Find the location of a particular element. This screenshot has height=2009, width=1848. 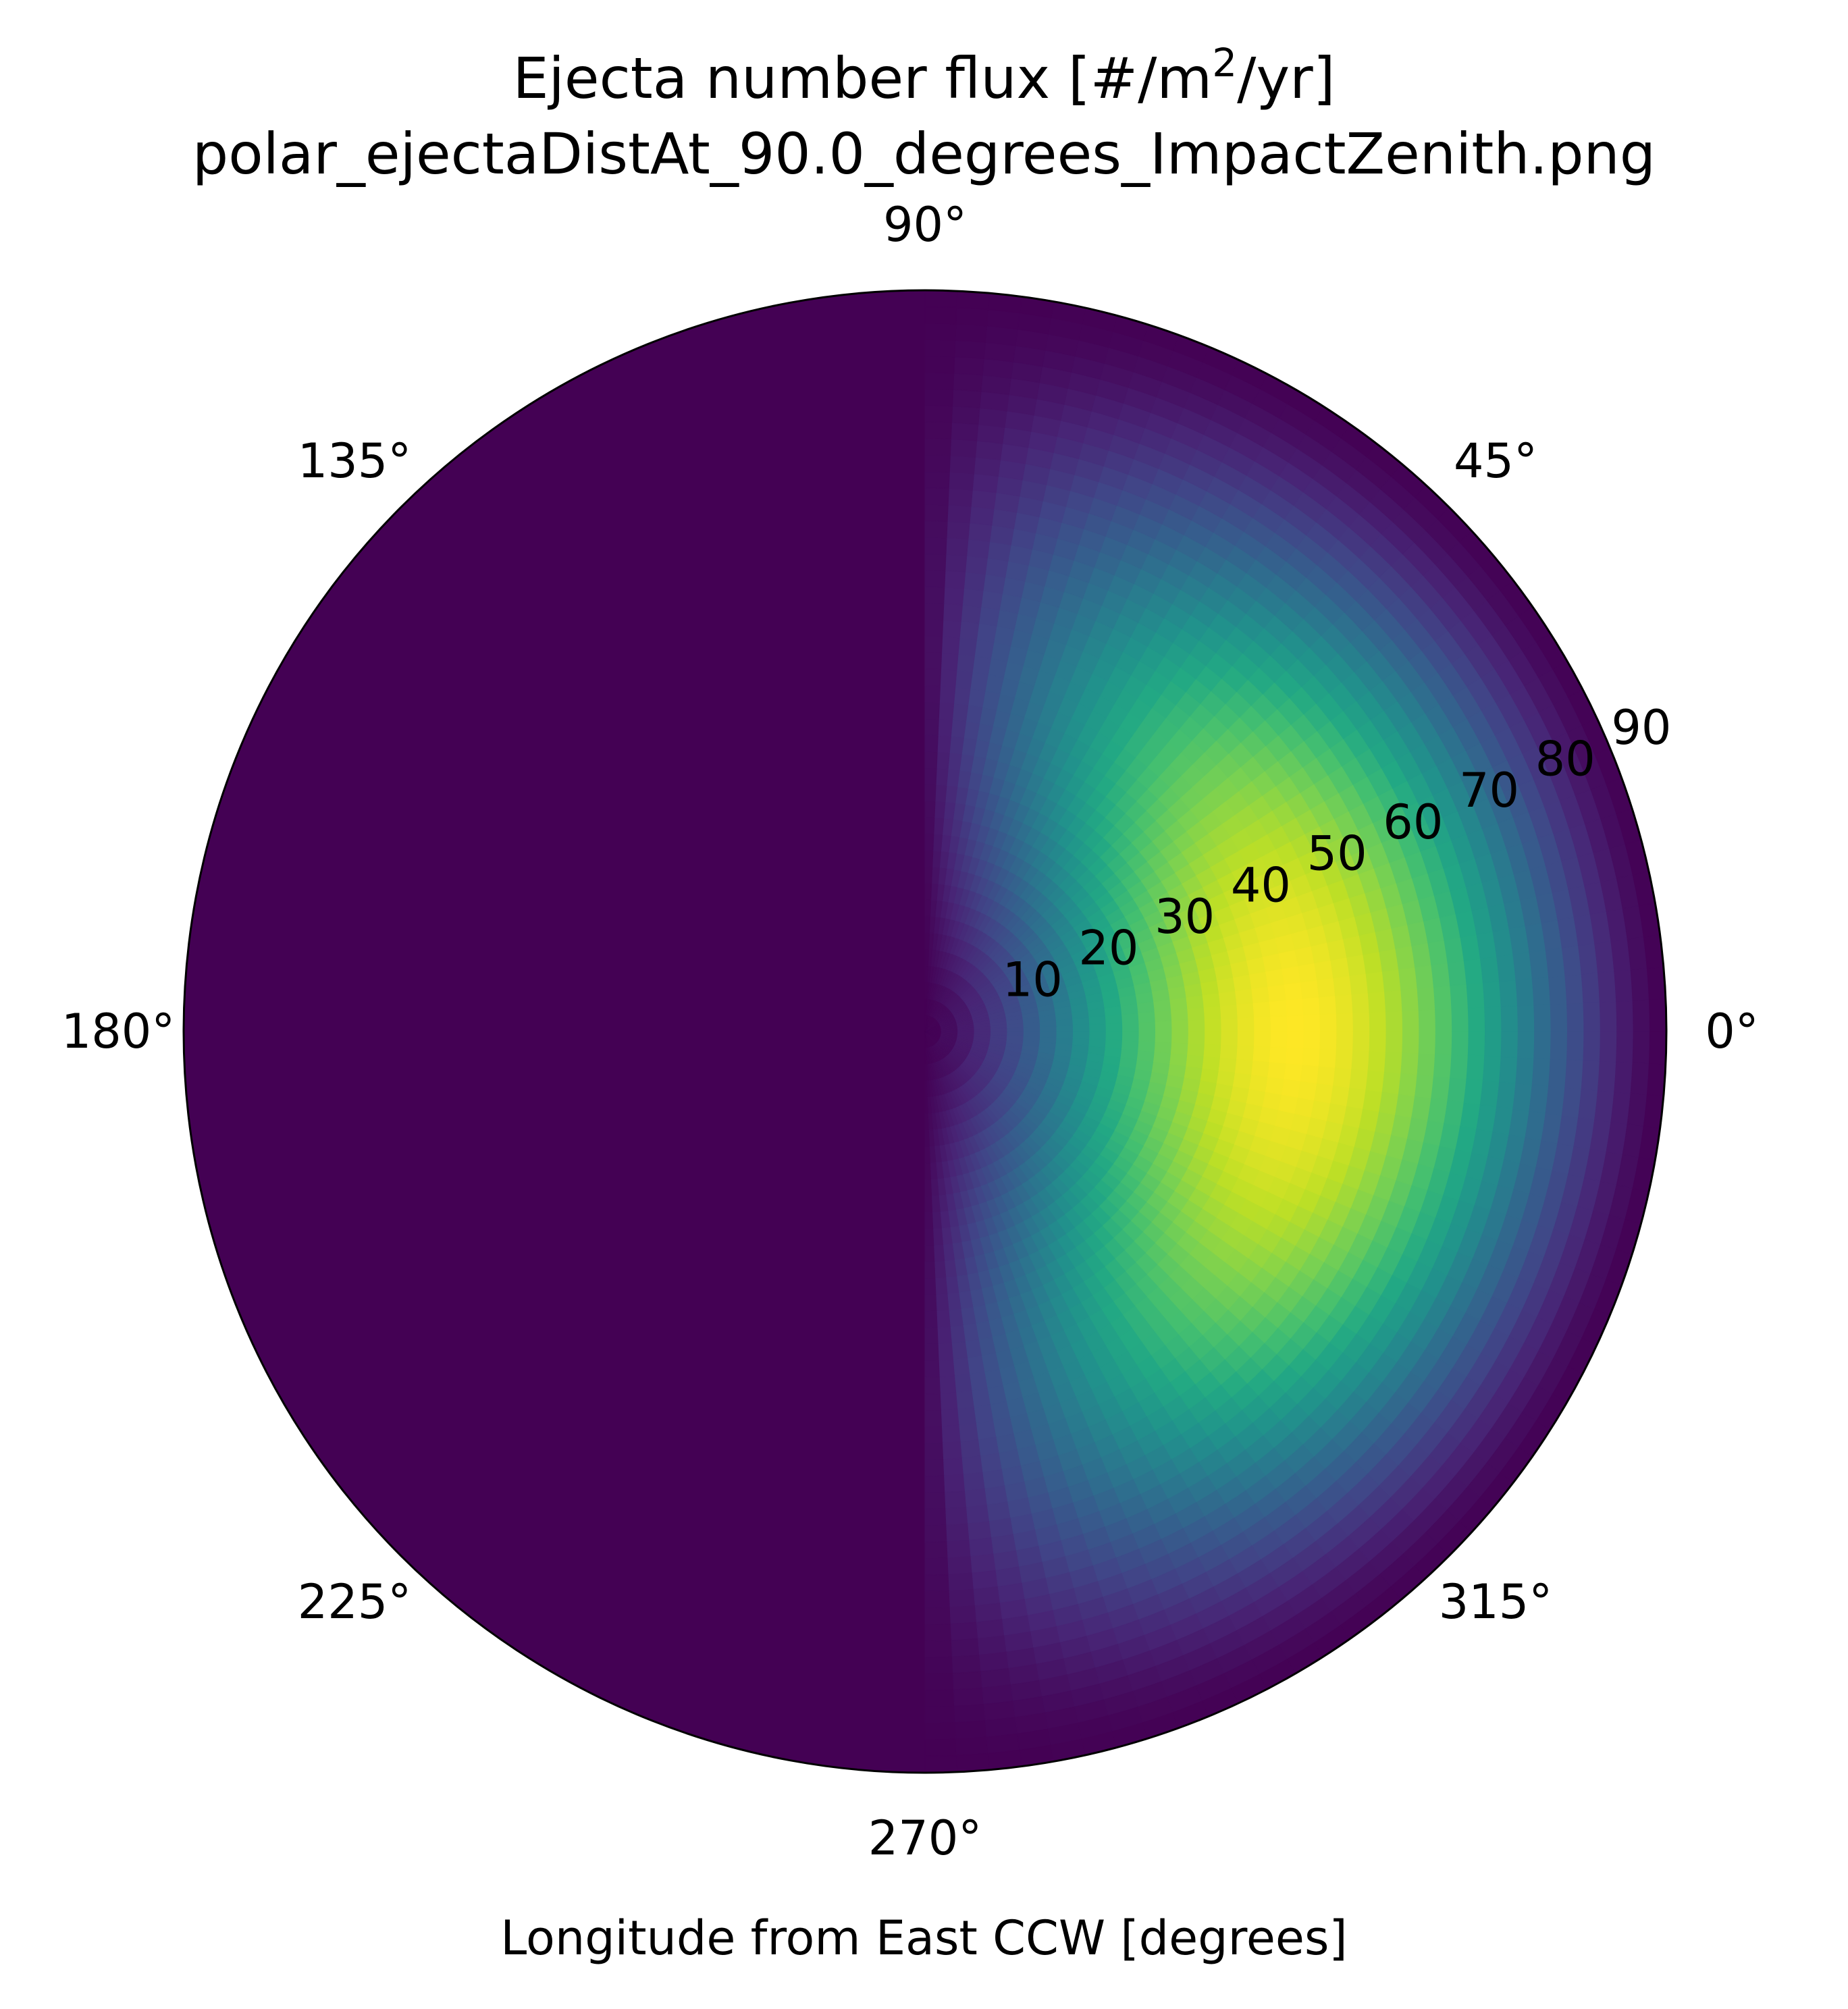

radial-tick-label-70: 70 is located at coordinates (1489, 790).